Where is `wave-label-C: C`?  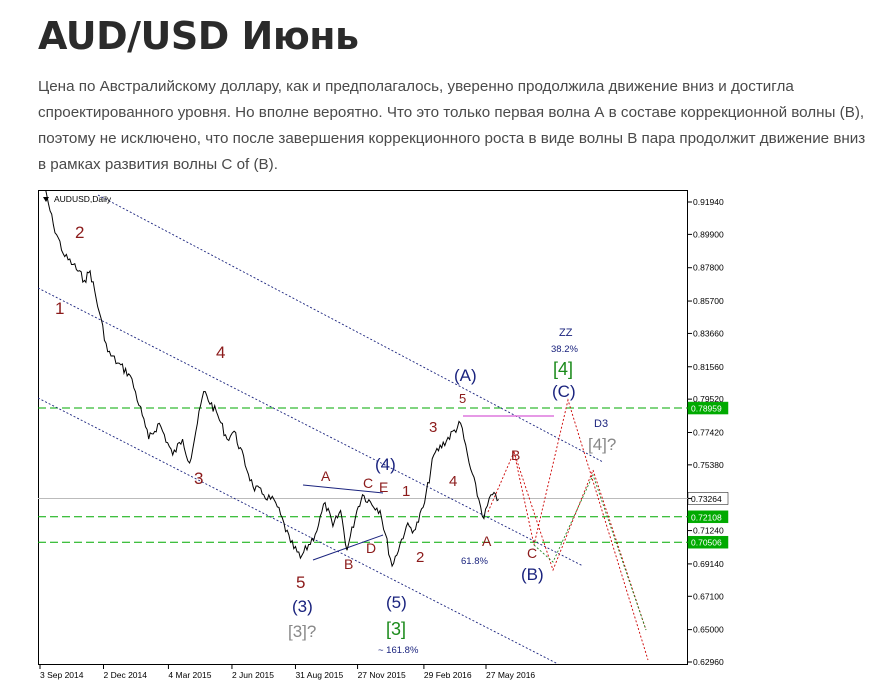 wave-label-C: C is located at coordinates (368, 483).